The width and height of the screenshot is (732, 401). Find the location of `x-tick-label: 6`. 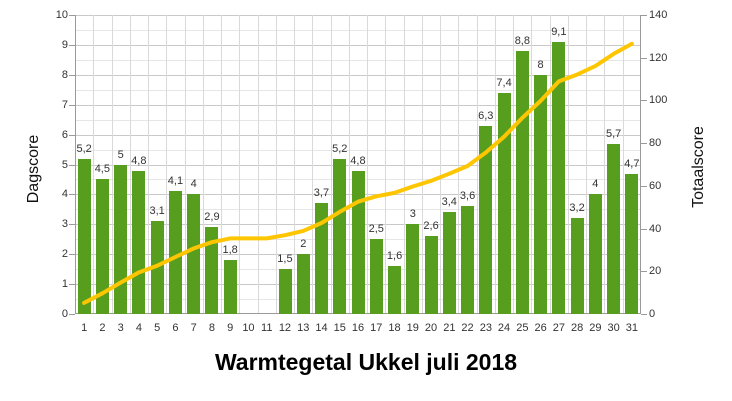

x-tick-label: 6 is located at coordinates (175, 328).